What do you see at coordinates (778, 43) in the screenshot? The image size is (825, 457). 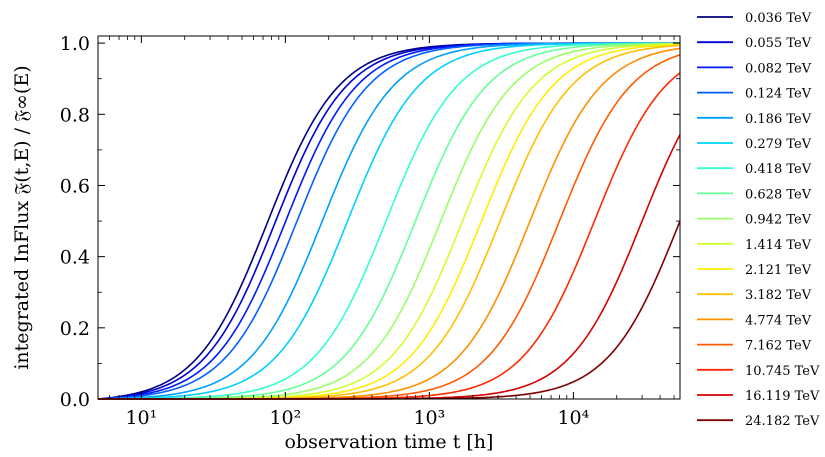 I see `legend-label: 0.055 TeV` at bounding box center [778, 43].